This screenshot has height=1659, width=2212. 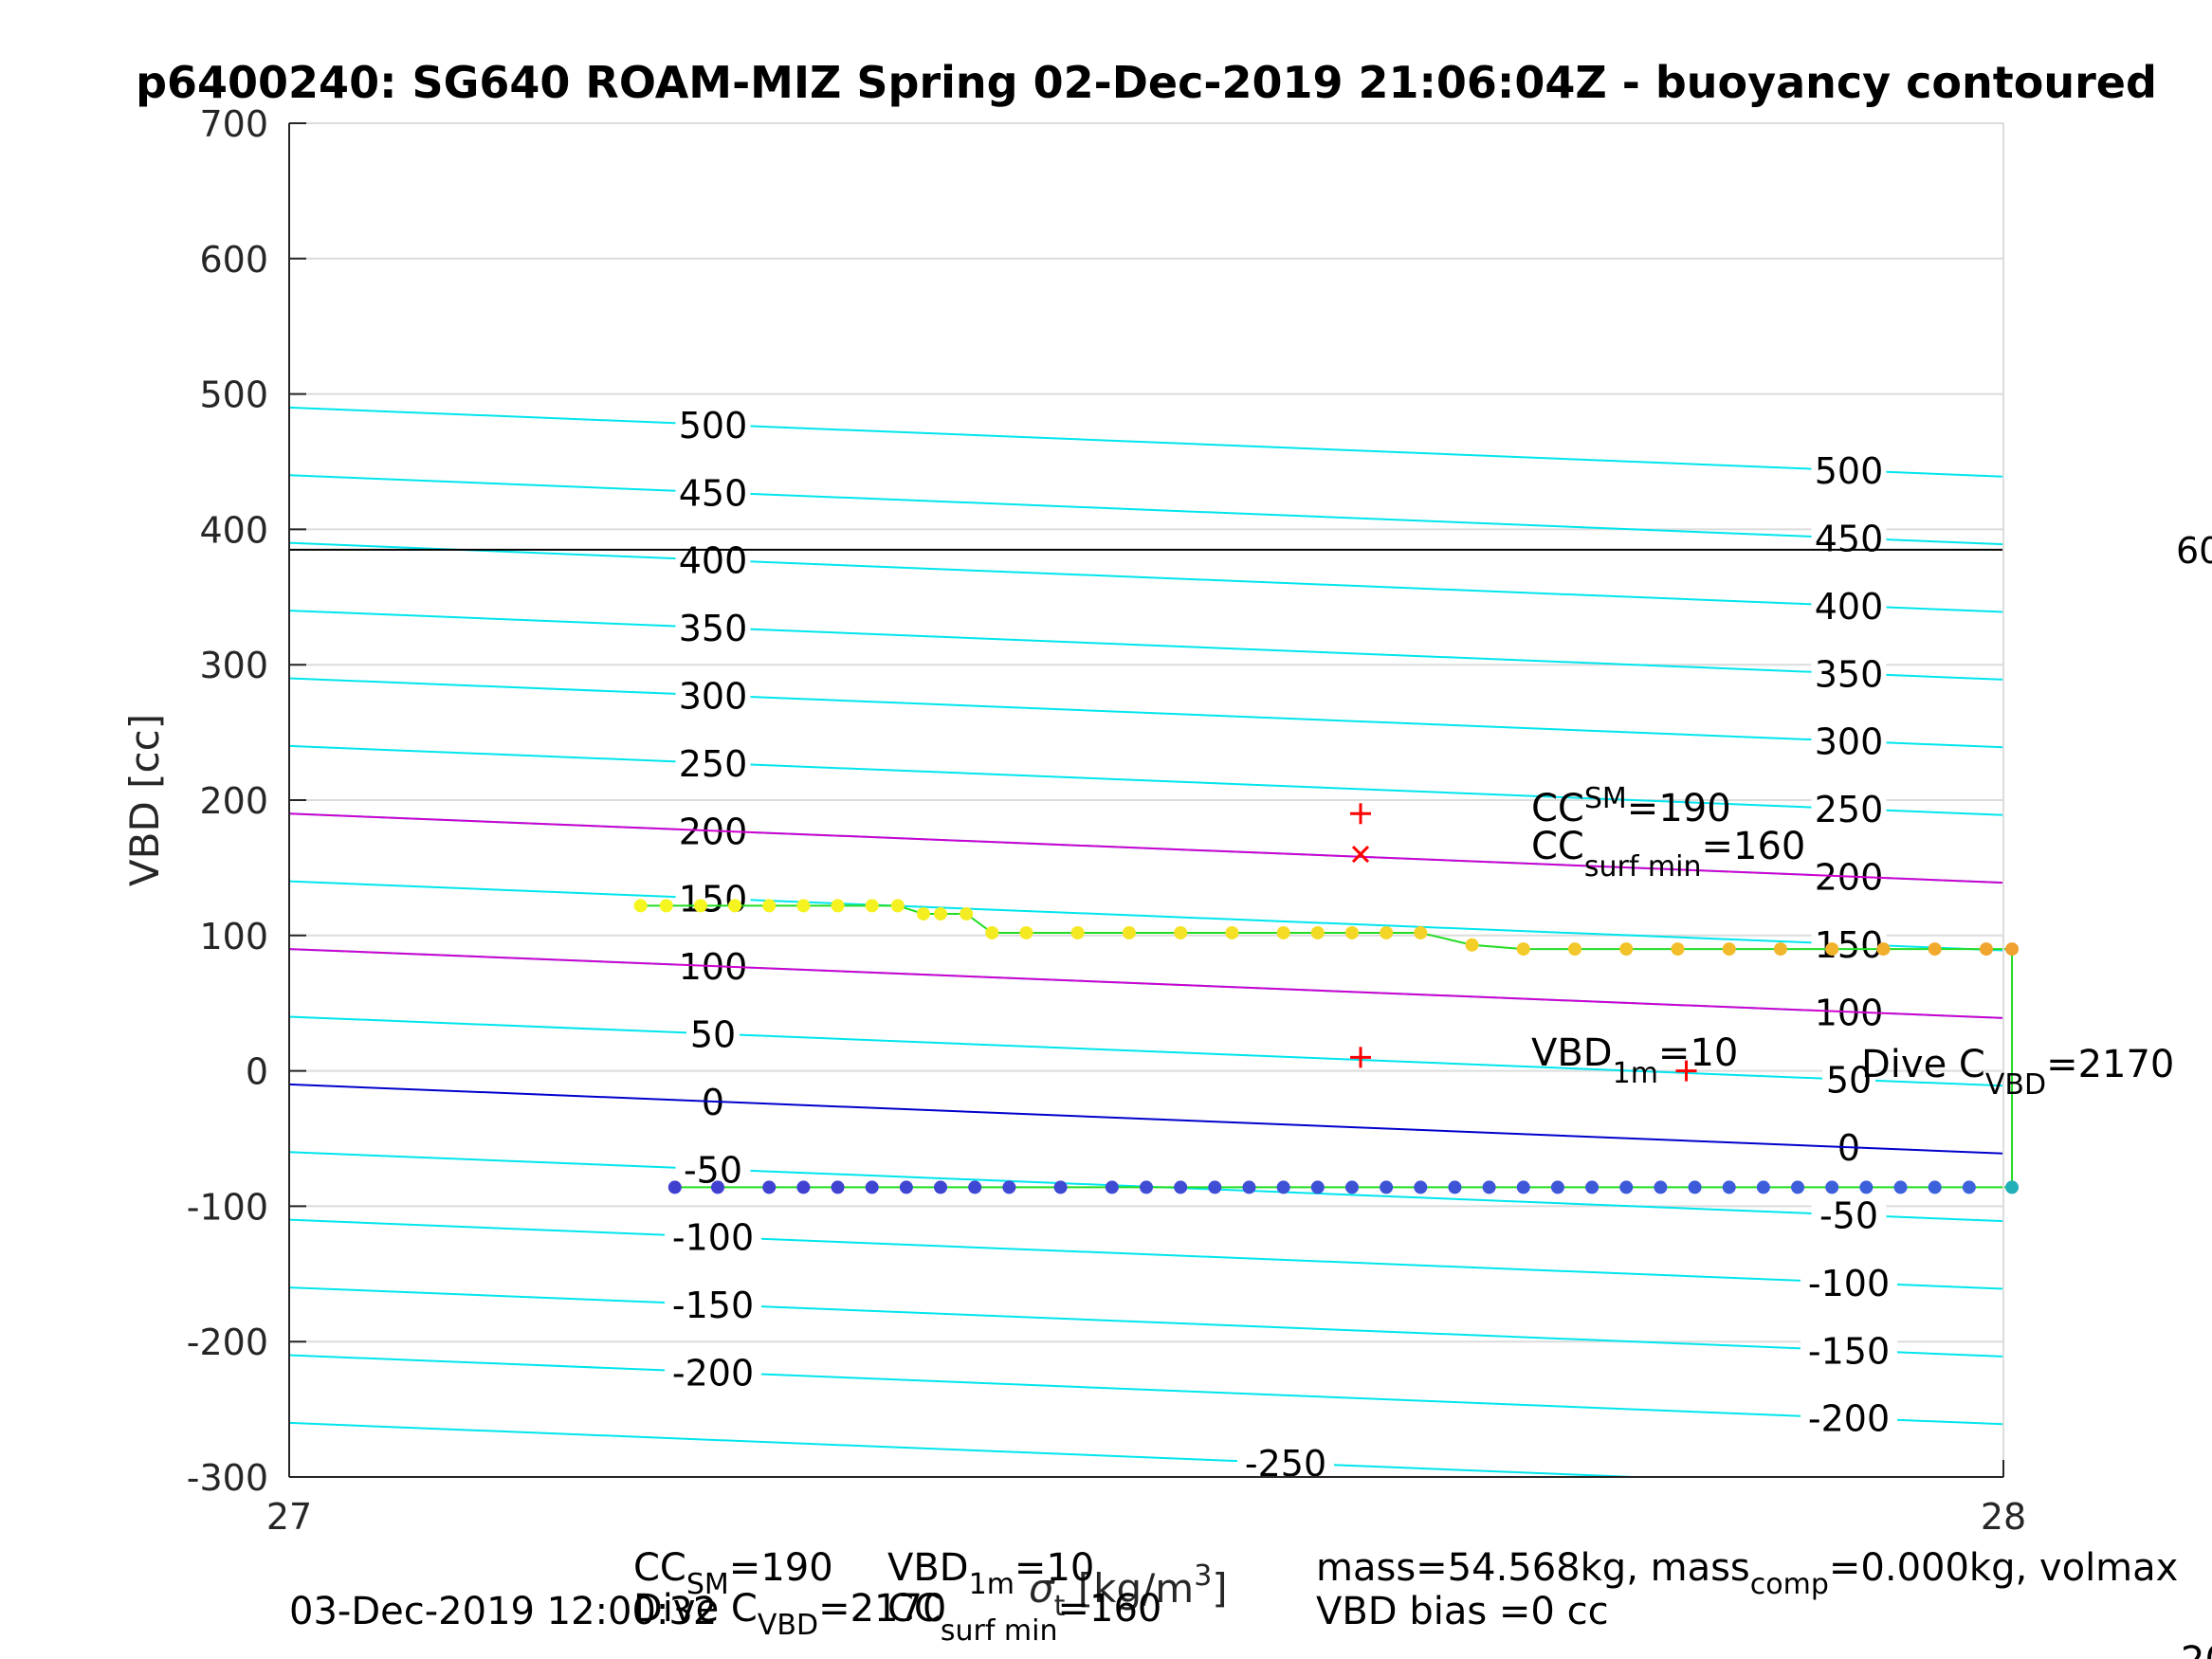 I want to click on contour-label: 50, so click(x=1849, y=1081).